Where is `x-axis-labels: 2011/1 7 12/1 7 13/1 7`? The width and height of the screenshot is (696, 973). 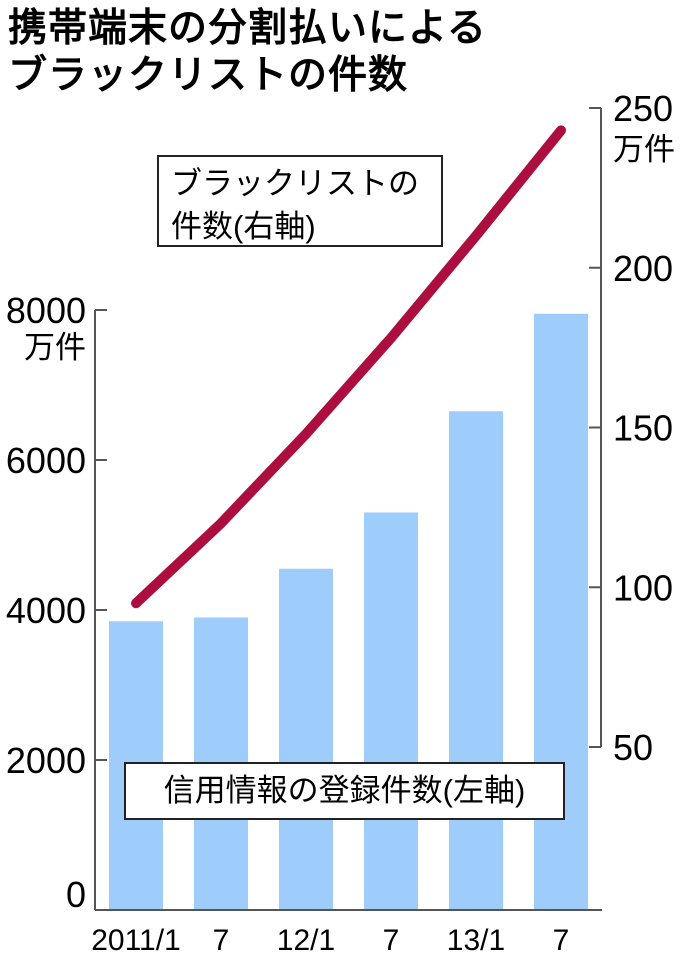
x-axis-labels: 2011/1 7 12/1 7 13/1 7 is located at coordinates (330, 940).